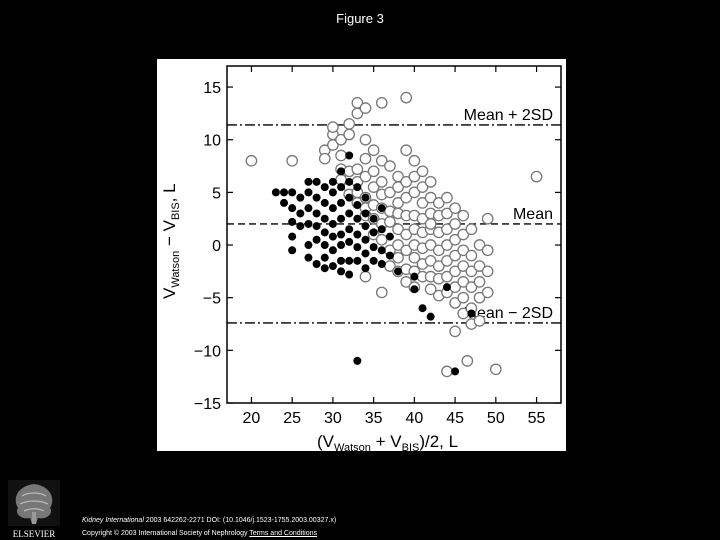  What do you see at coordinates (414, 418) in the screenshot?
I see `x-tick-label: 40` at bounding box center [414, 418].